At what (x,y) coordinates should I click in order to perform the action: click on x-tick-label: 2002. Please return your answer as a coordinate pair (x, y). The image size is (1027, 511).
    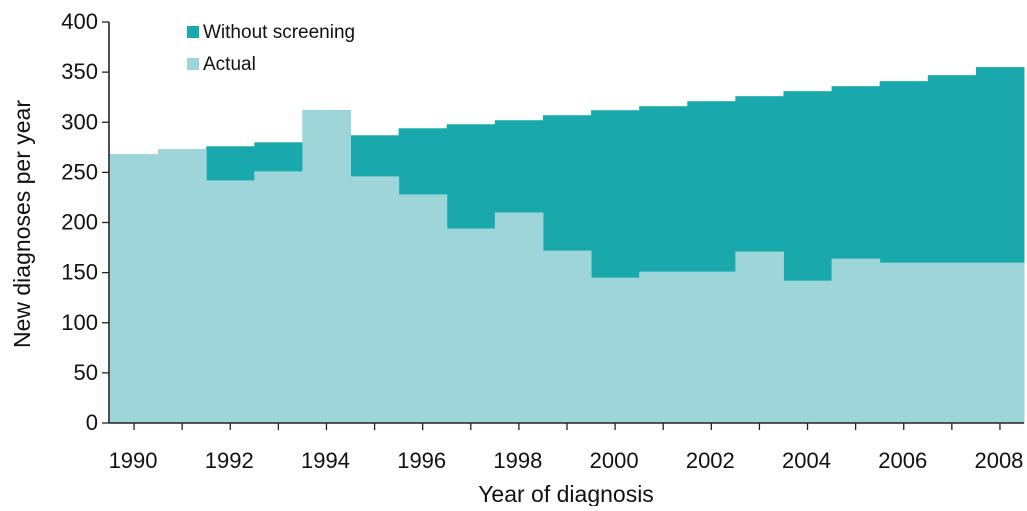
    Looking at the image, I should click on (710, 460).